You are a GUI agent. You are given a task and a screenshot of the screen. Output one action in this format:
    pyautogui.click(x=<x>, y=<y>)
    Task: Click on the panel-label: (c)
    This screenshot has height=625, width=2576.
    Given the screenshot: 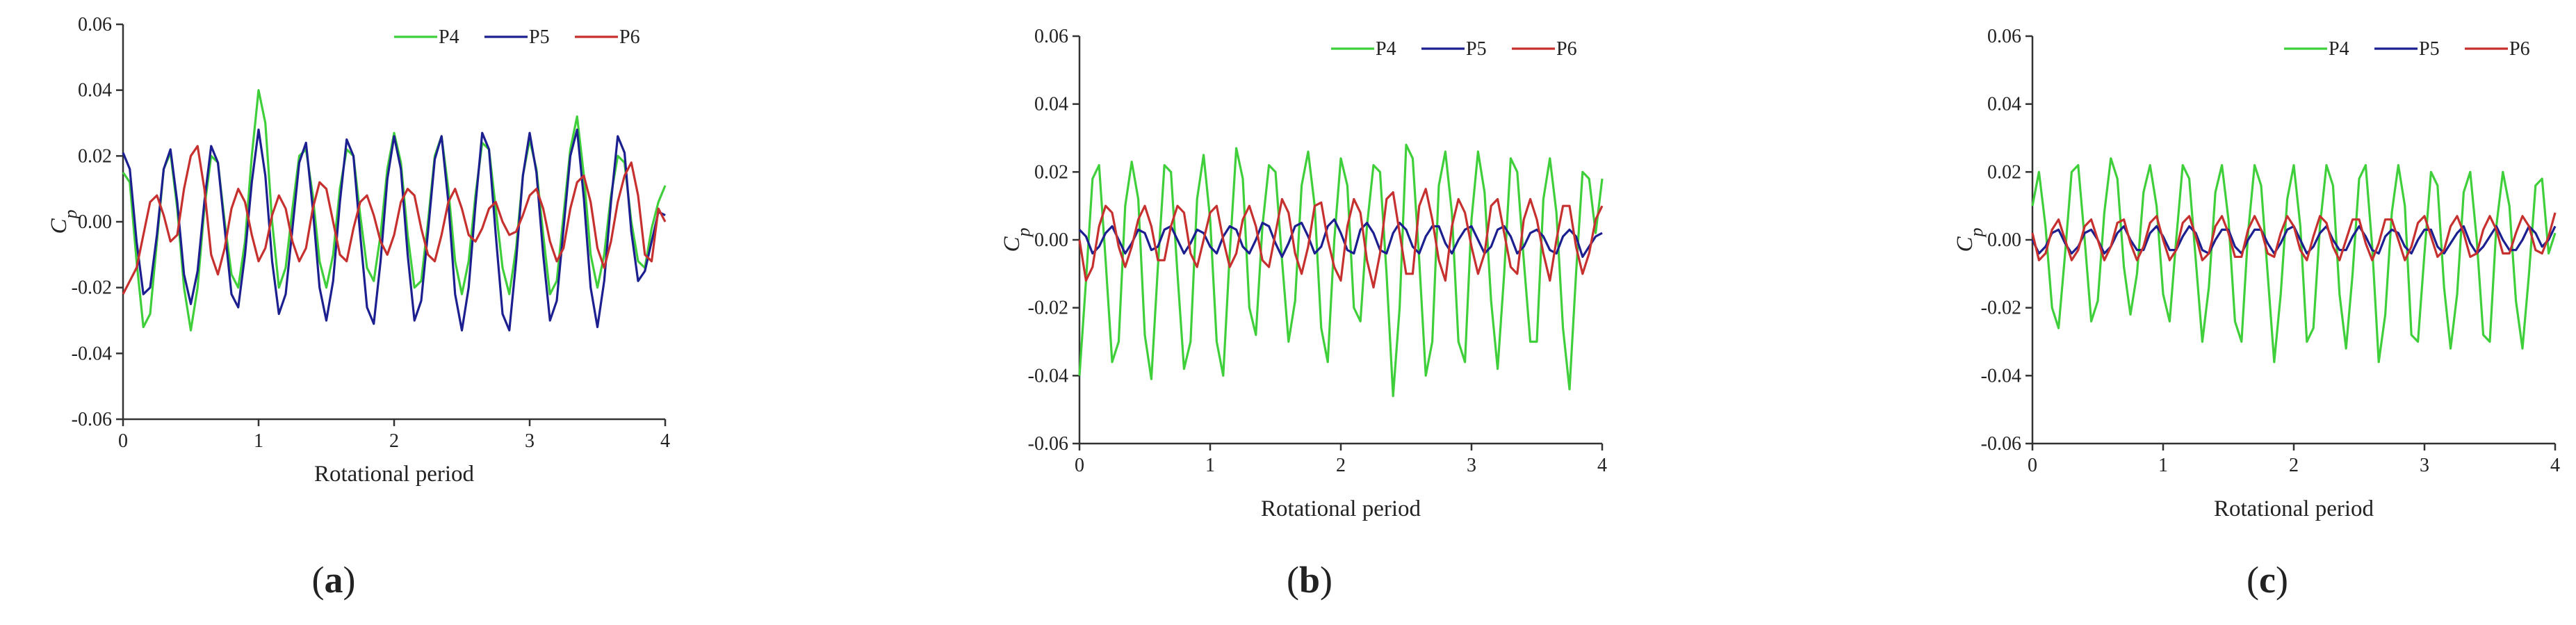 What is the action you would take?
    pyautogui.click(x=2267, y=580)
    